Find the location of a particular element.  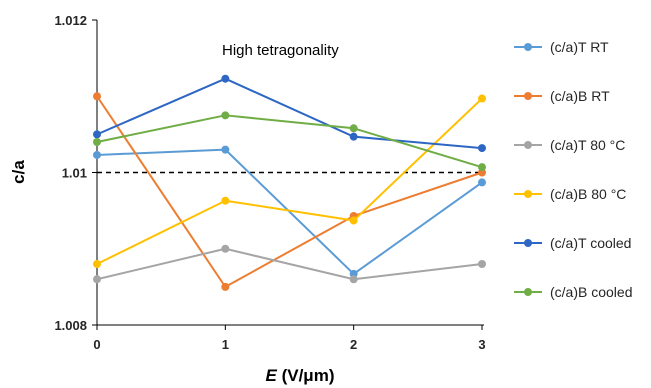

legend-item: (c/a)T 80 °C is located at coordinates (569, 145).